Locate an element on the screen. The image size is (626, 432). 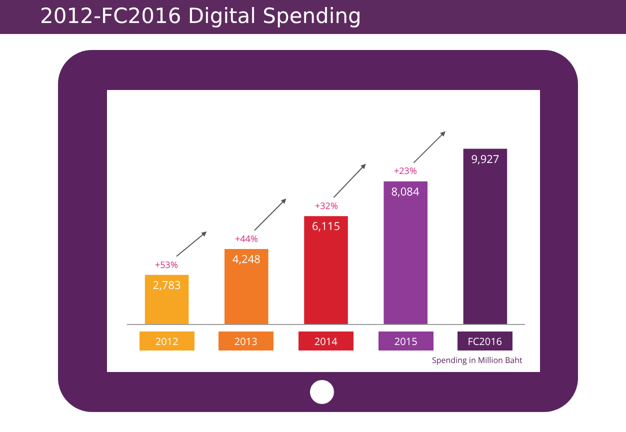
data-label: 6,115 is located at coordinates (326, 226).